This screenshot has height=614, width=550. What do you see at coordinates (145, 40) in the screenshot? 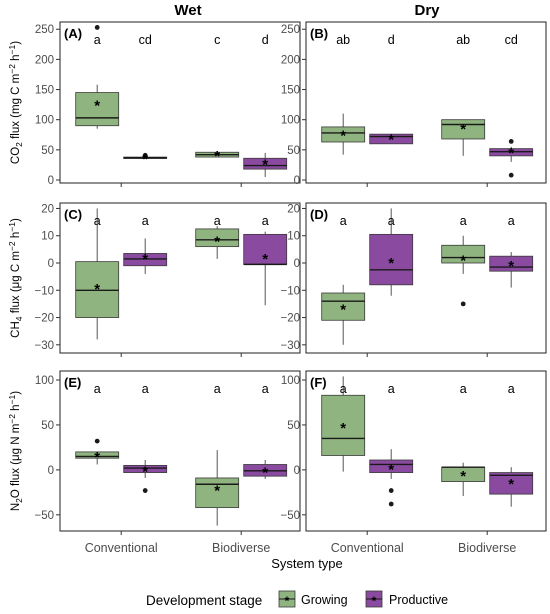
I see `significance-letter: cd` at bounding box center [145, 40].